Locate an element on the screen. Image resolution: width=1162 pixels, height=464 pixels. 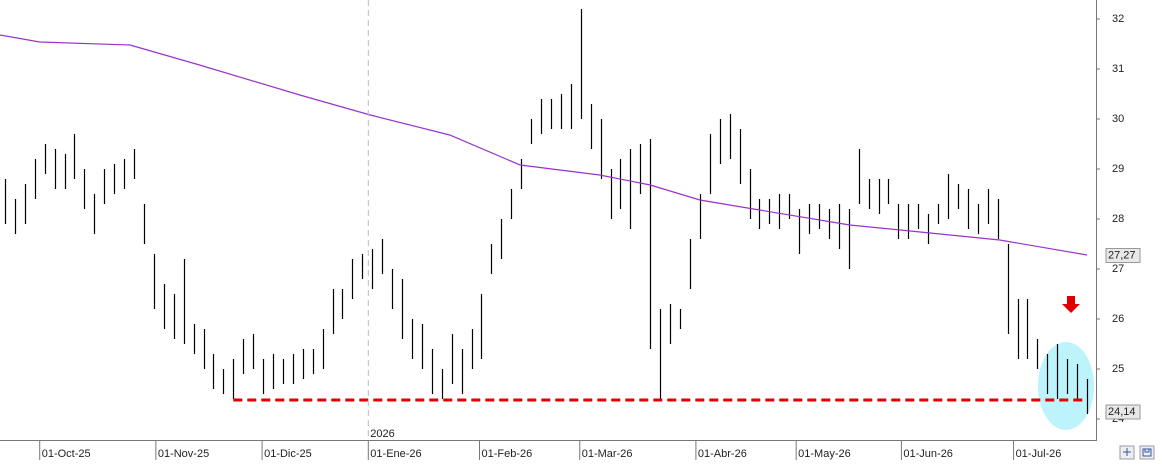
y-tick-label: 32 is located at coordinates (1118, 19).